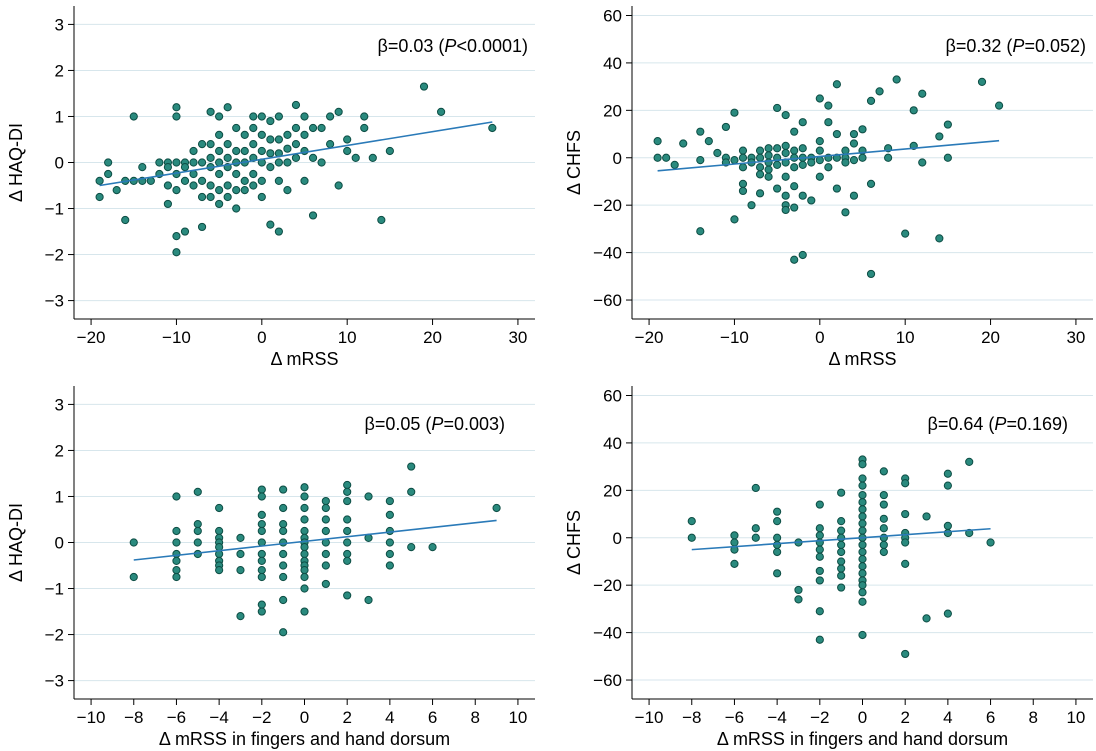  Describe the element at coordinates (1075, 337) in the screenshot. I see `x-tick-label: 30` at that location.